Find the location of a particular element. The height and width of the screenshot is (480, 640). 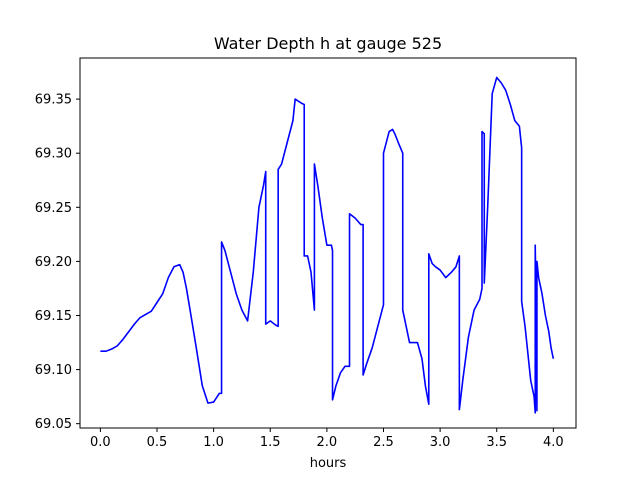

x-axis-label: hours is located at coordinates (328, 463).